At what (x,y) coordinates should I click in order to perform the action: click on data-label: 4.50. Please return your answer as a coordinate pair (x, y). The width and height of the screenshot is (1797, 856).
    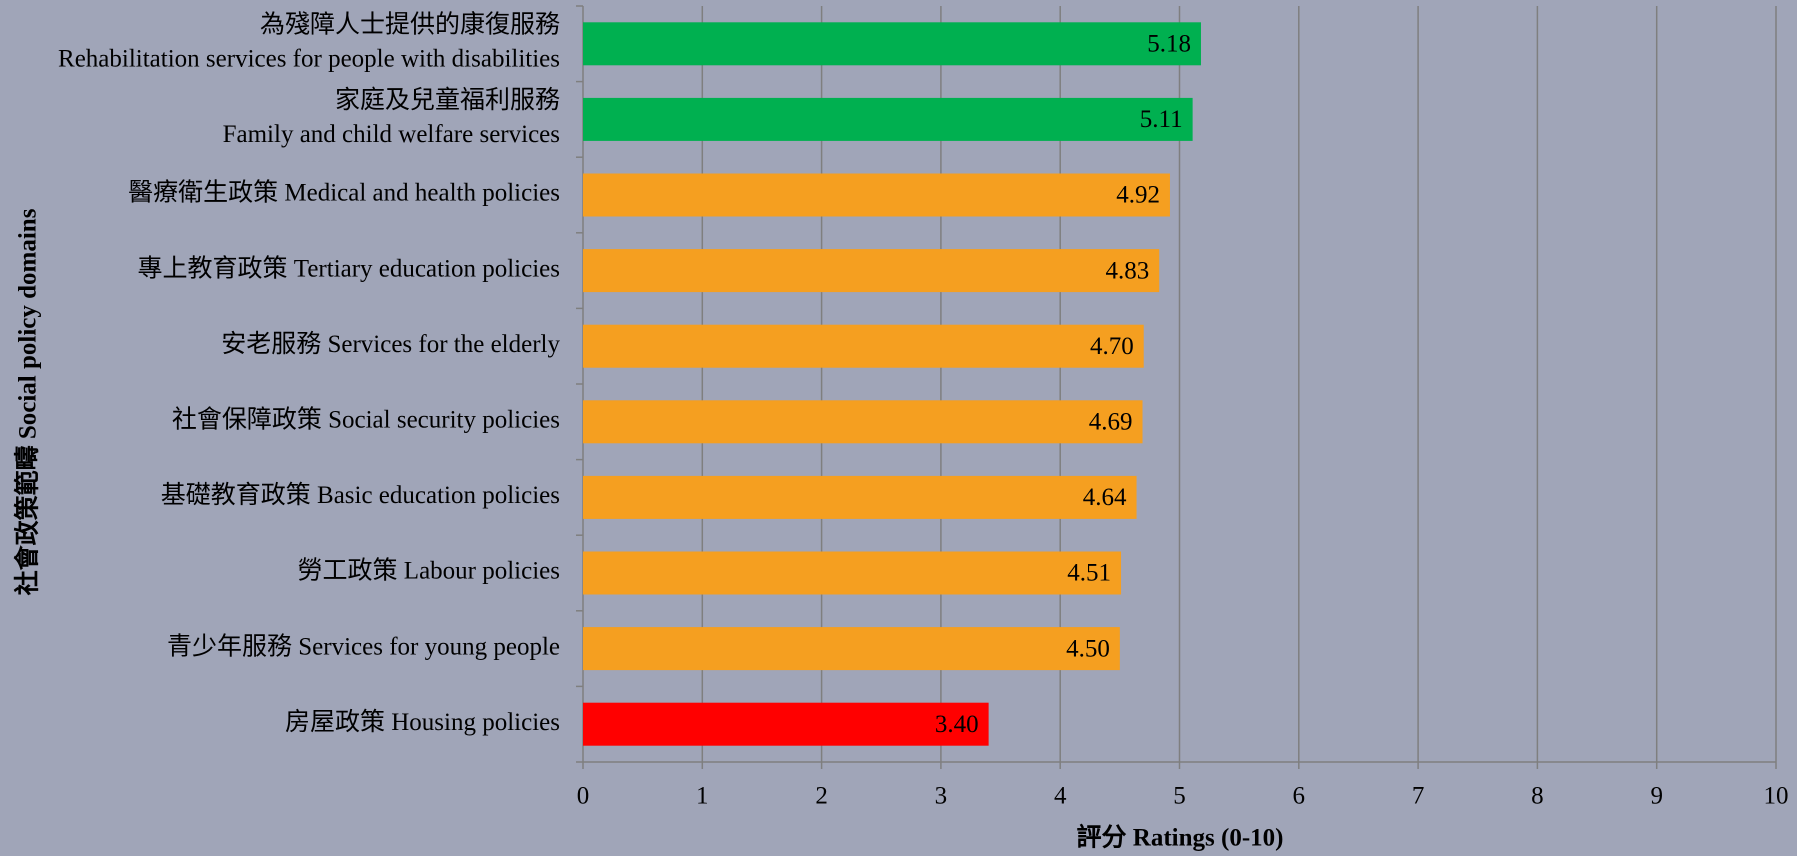
    Looking at the image, I should click on (1088, 648).